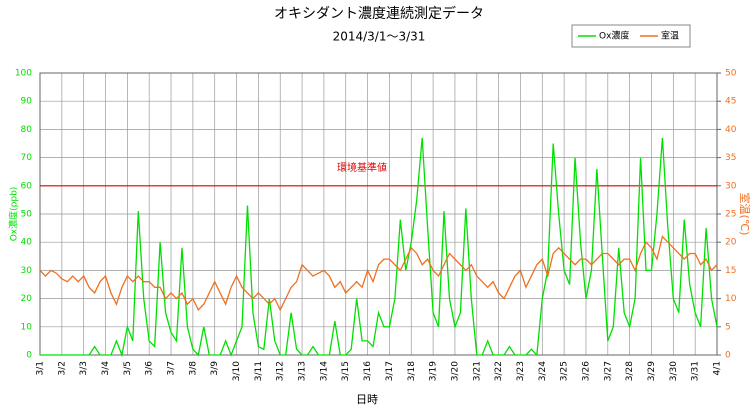  I want to click on y2-tick-label: 30, so click(731, 186).